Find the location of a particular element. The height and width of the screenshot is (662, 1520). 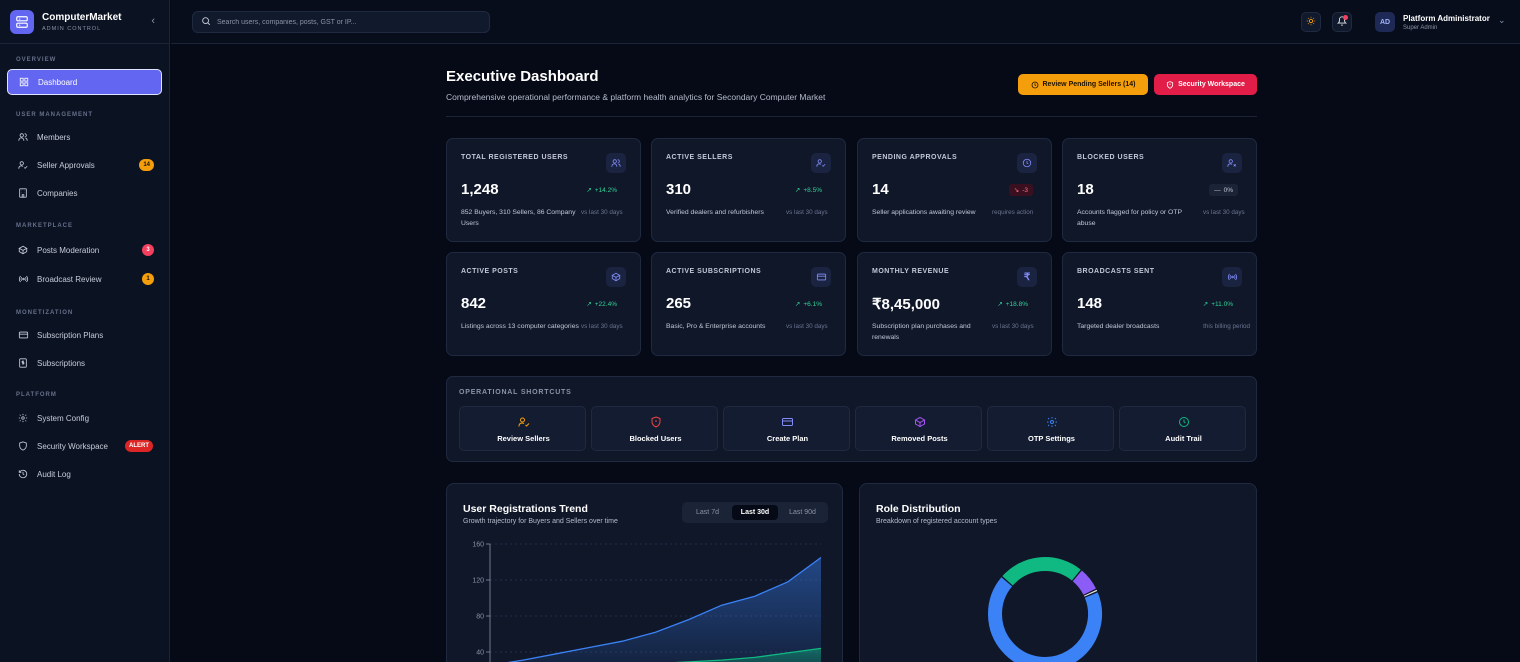

stat-value: 842 is located at coordinates (474, 303).